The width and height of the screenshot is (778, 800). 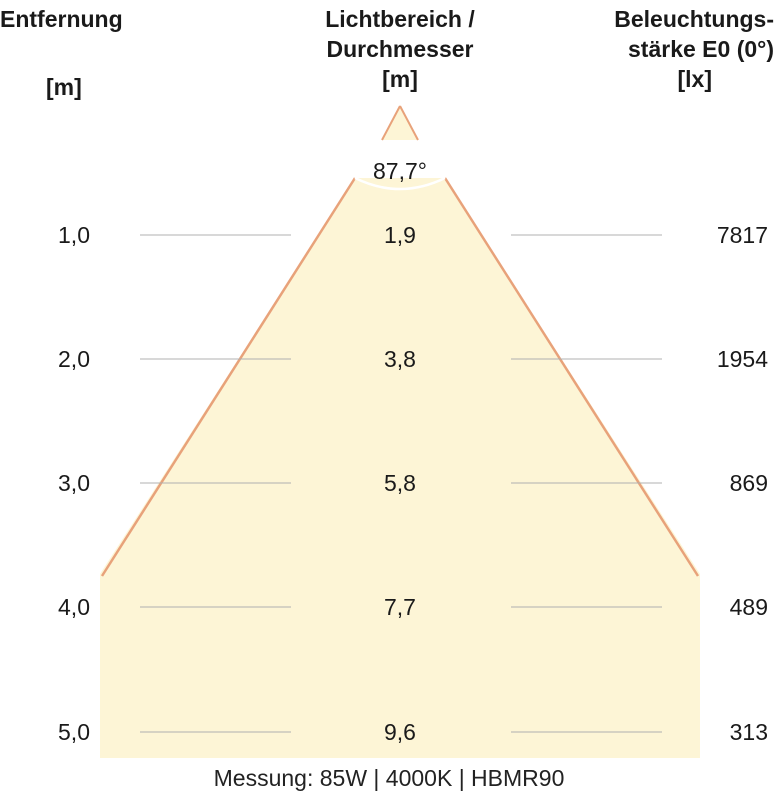 I want to click on angle-arc, so click(x=400, y=183).